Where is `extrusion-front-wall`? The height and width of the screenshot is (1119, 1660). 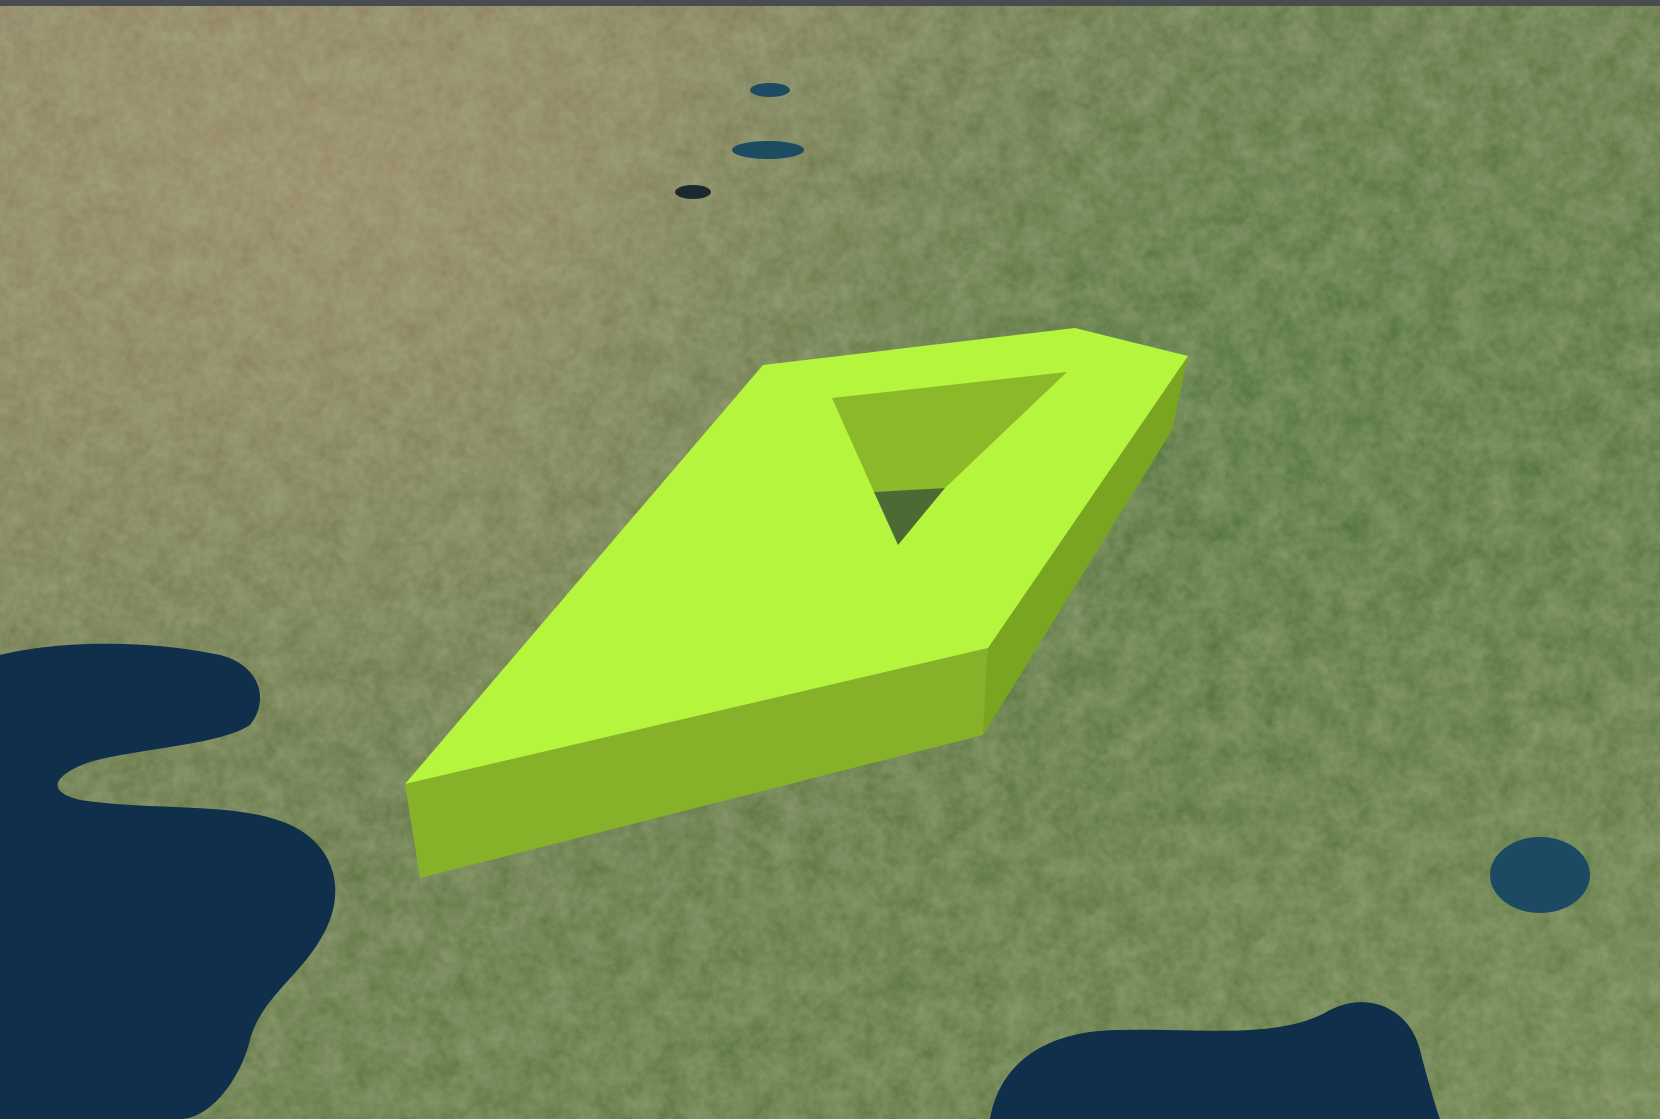
extrusion-front-wall is located at coordinates (696, 763).